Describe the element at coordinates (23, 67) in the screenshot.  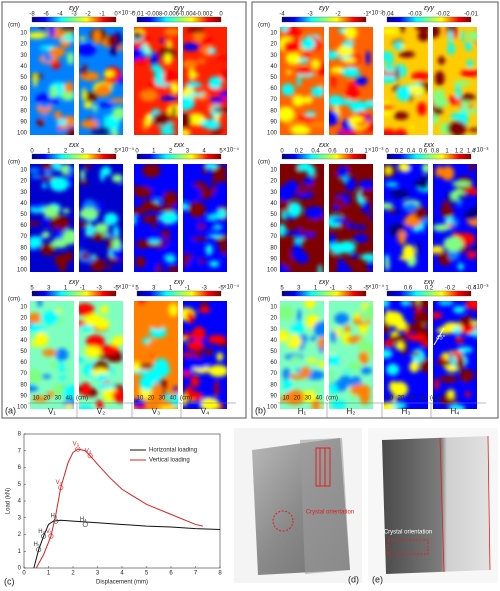
I see `depth-tick-label: 40` at that location.